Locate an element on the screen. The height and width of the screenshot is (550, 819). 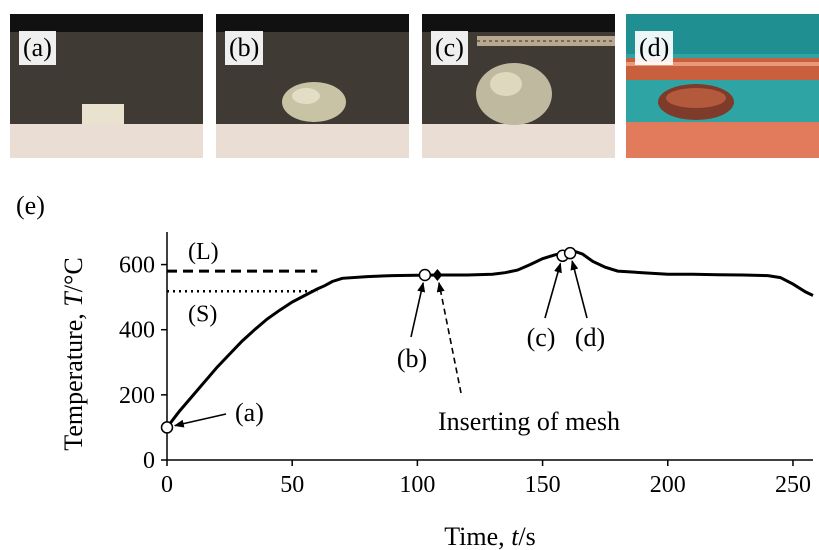
y-tick-label: 400 is located at coordinates (137, 331).